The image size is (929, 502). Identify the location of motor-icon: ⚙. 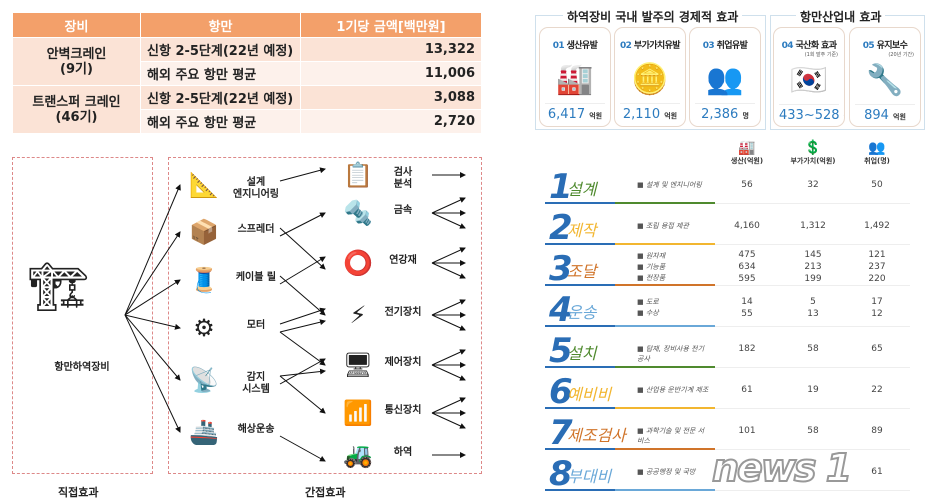
(204, 328).